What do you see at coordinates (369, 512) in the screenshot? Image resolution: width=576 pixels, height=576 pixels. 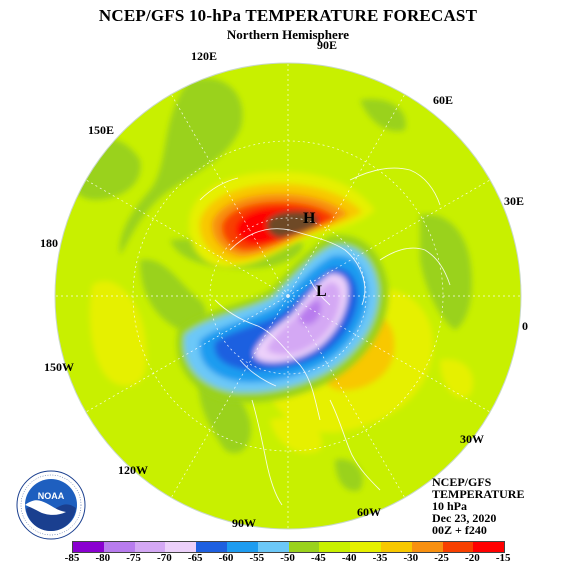 I see `lon-label-60w: 60W` at bounding box center [369, 512].